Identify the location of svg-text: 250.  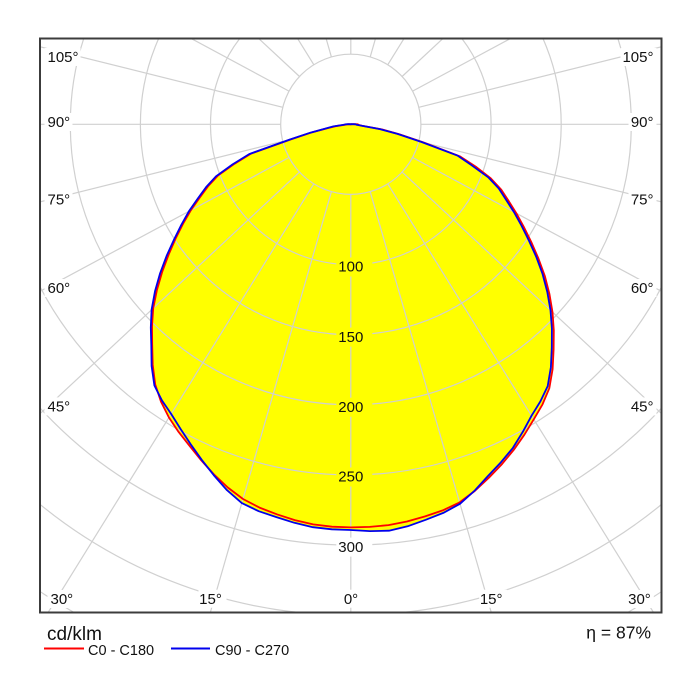
(350, 477).